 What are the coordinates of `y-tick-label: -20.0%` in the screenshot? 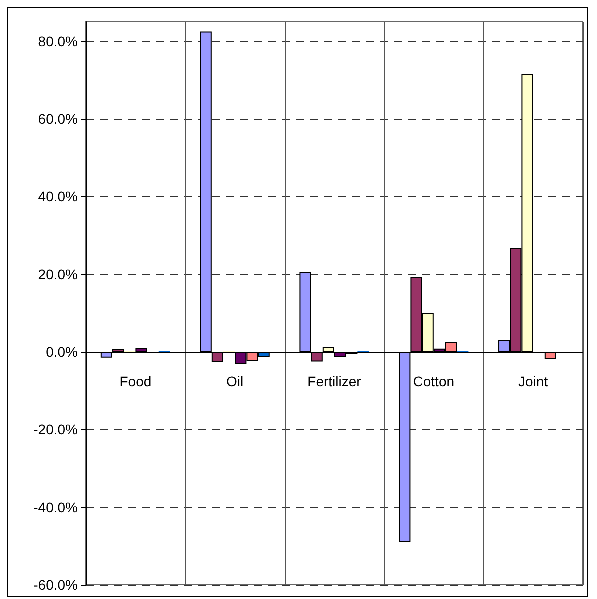 It's located at (56, 430).